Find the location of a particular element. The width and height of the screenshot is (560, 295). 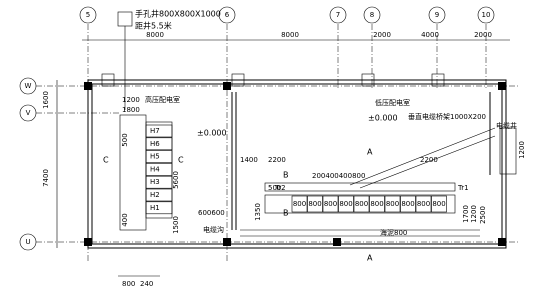

axis-label: 5 is located at coordinates (88, 15).